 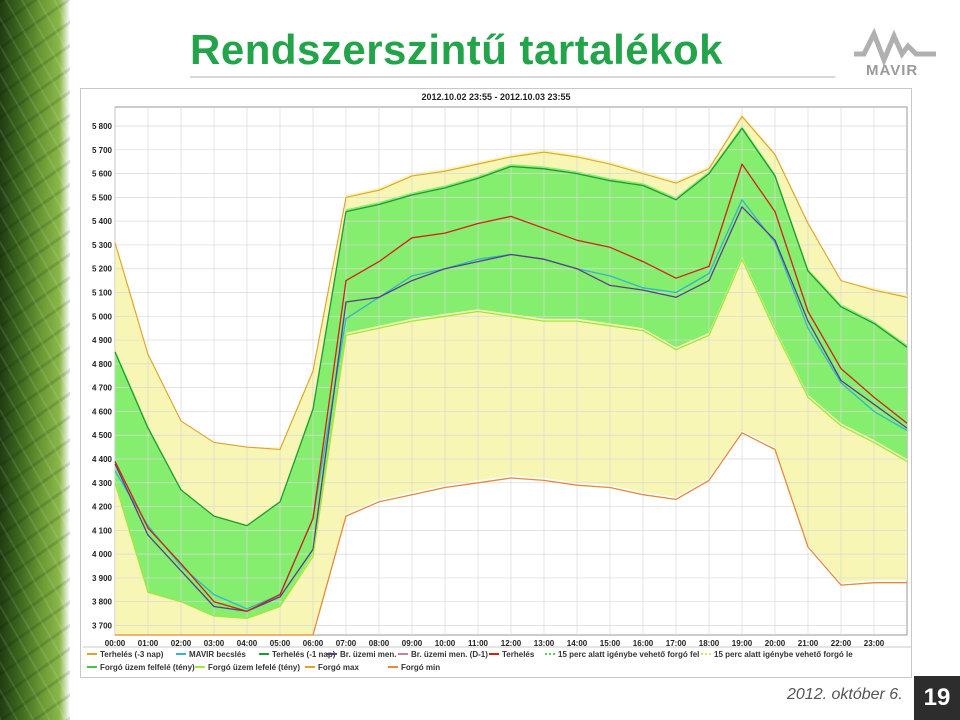 I want to click on y-tick-label: 5 700, so click(x=102, y=150).